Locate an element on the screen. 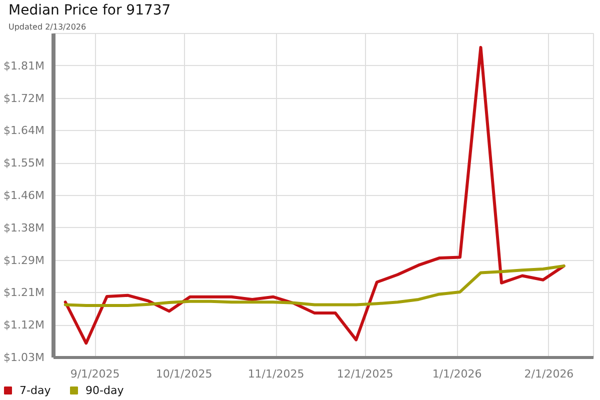 This screenshot has width=600, height=400. y-tick-label: $1.03M is located at coordinates (24, 357).